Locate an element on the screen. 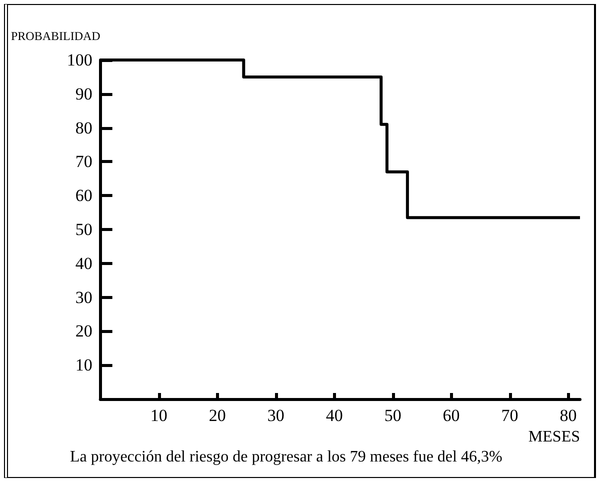 The image size is (602, 485). x-tick-label: 80 is located at coordinates (568, 415).